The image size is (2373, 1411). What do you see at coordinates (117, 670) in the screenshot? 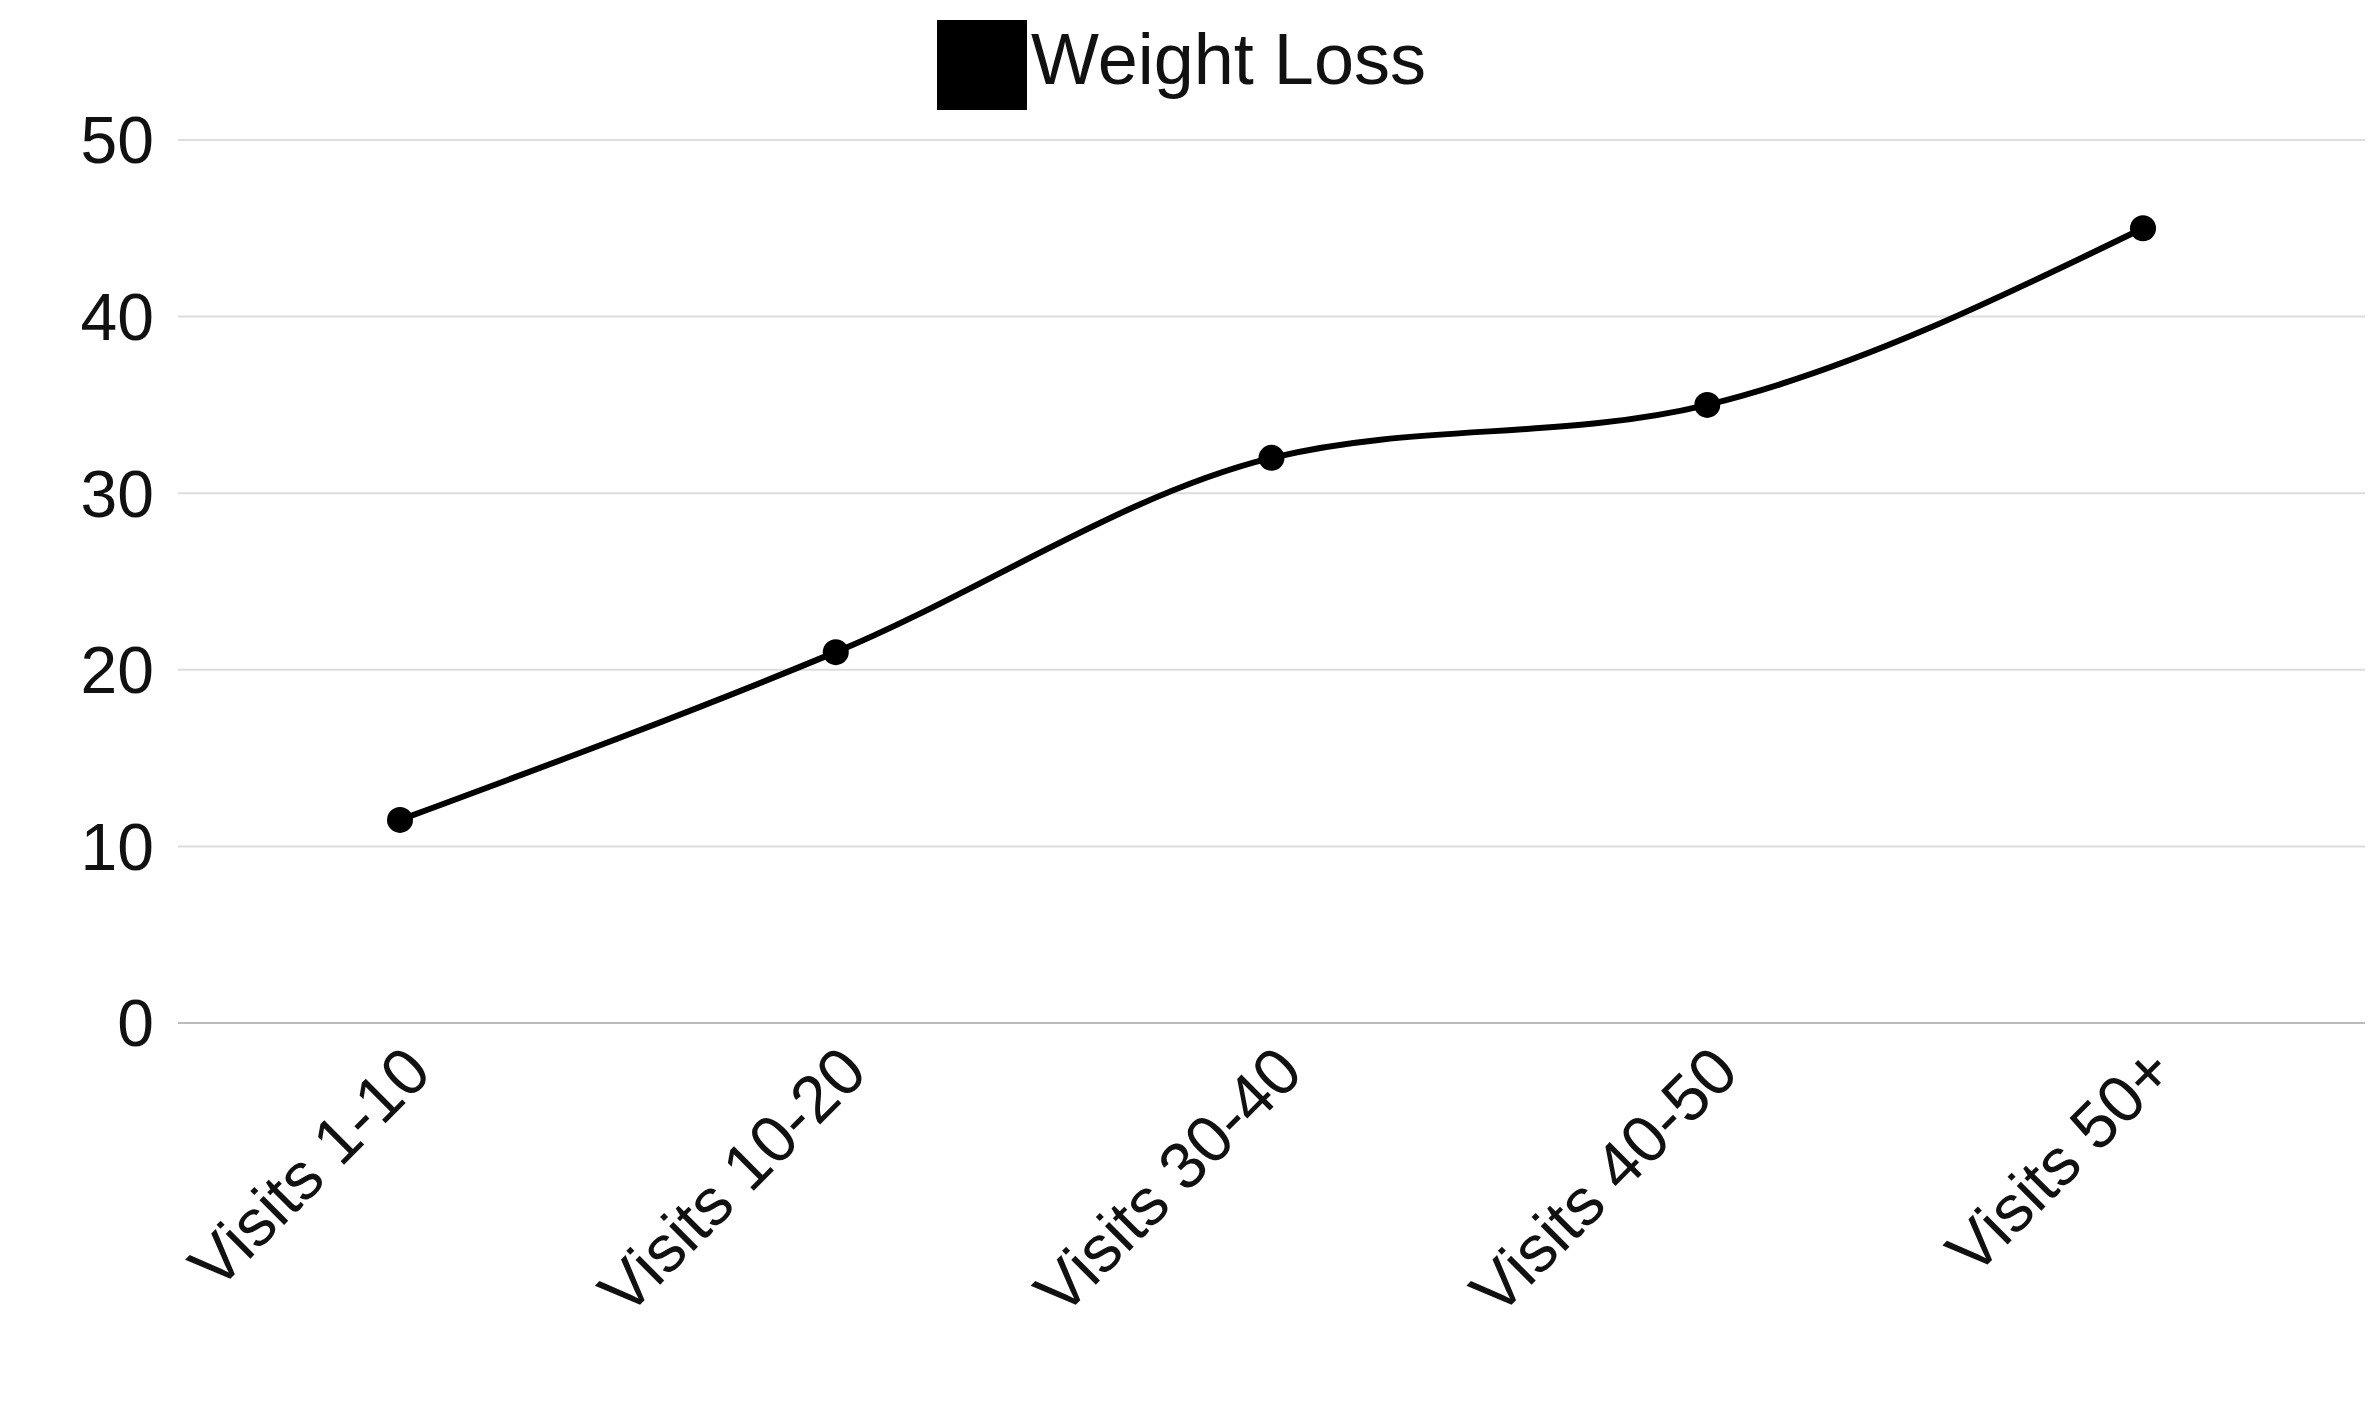
I see `y-tick-label: 20` at bounding box center [117, 670].